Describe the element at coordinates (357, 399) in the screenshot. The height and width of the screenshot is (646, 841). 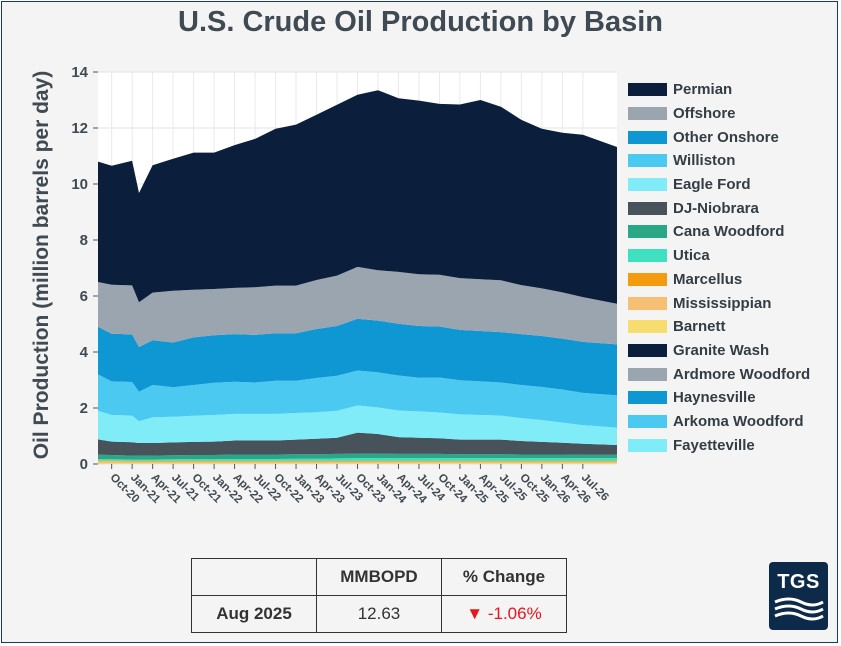
I see `area-williston` at that location.